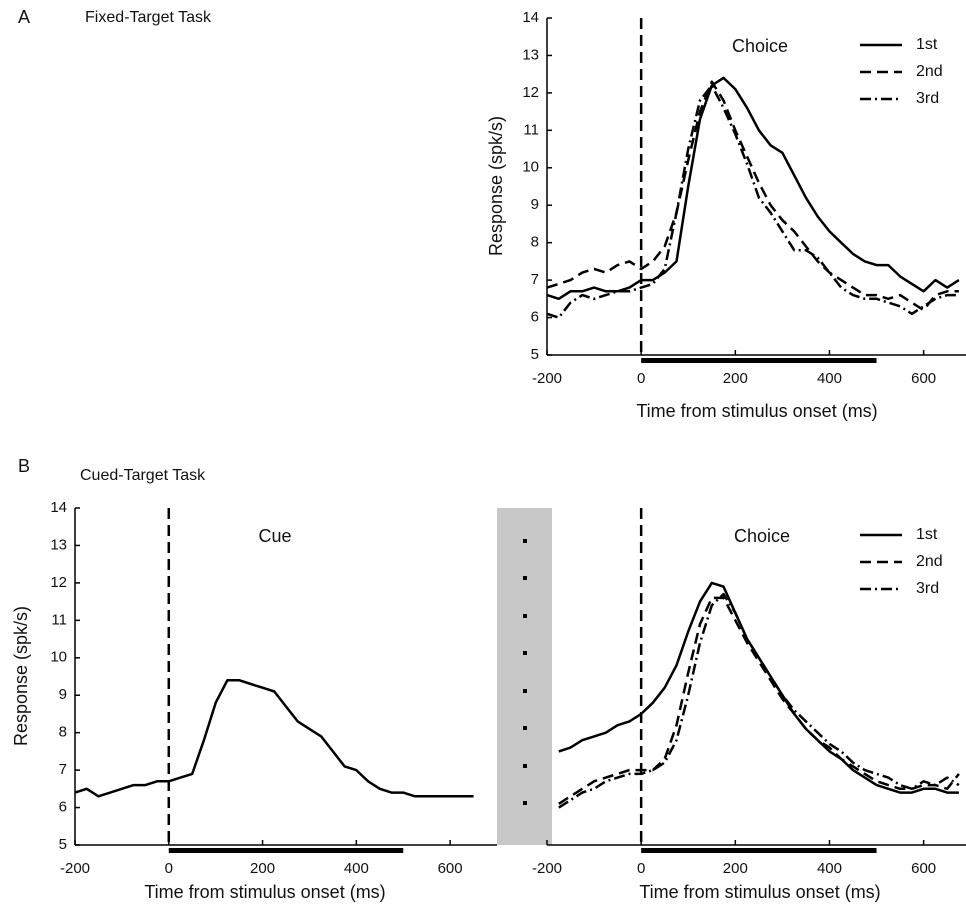 The height and width of the screenshot is (910, 966). What do you see at coordinates (24, 17) in the screenshot?
I see `panel-label: A` at bounding box center [24, 17].